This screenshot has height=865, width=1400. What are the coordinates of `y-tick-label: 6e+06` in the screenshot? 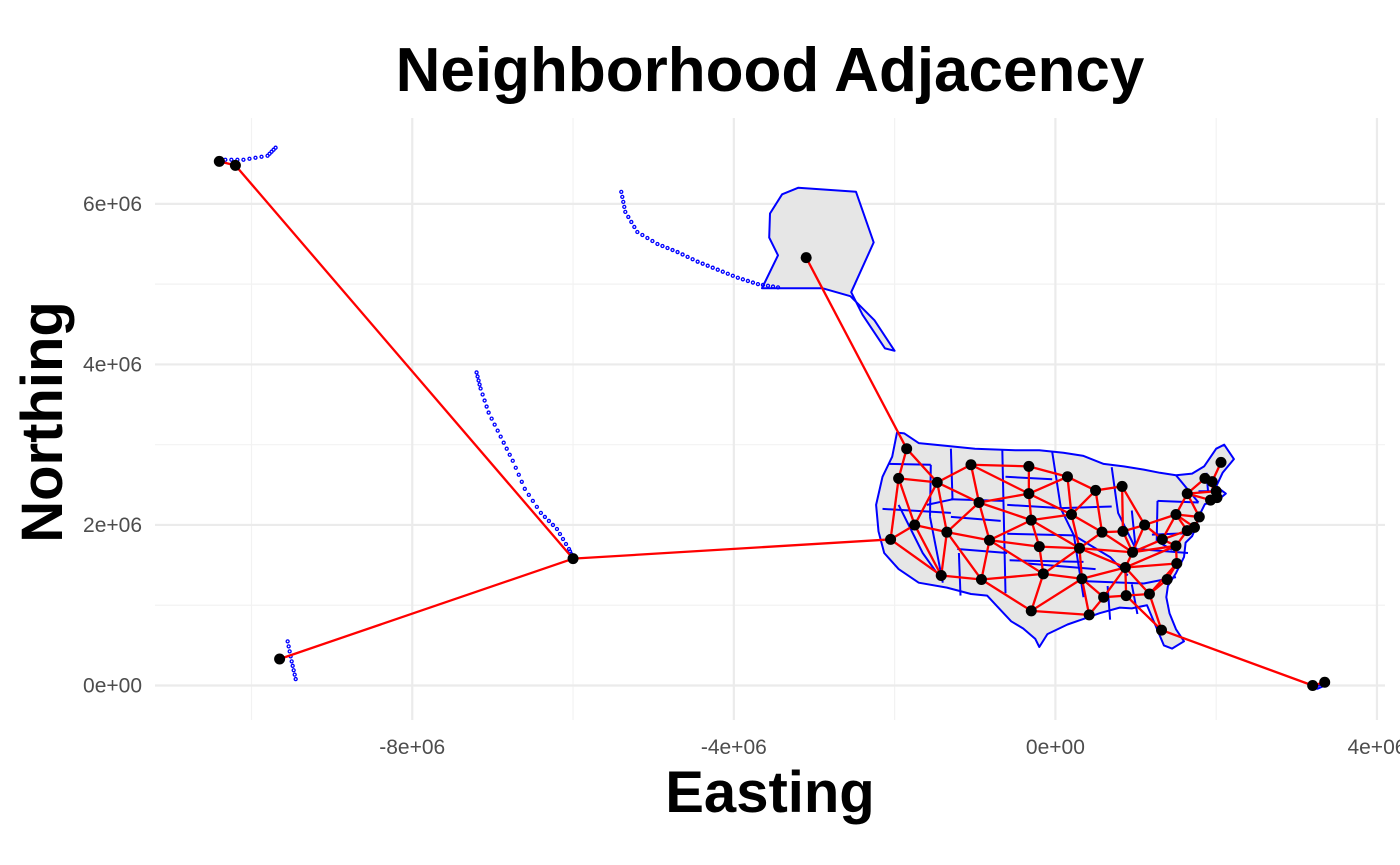 It's located at (112, 204).